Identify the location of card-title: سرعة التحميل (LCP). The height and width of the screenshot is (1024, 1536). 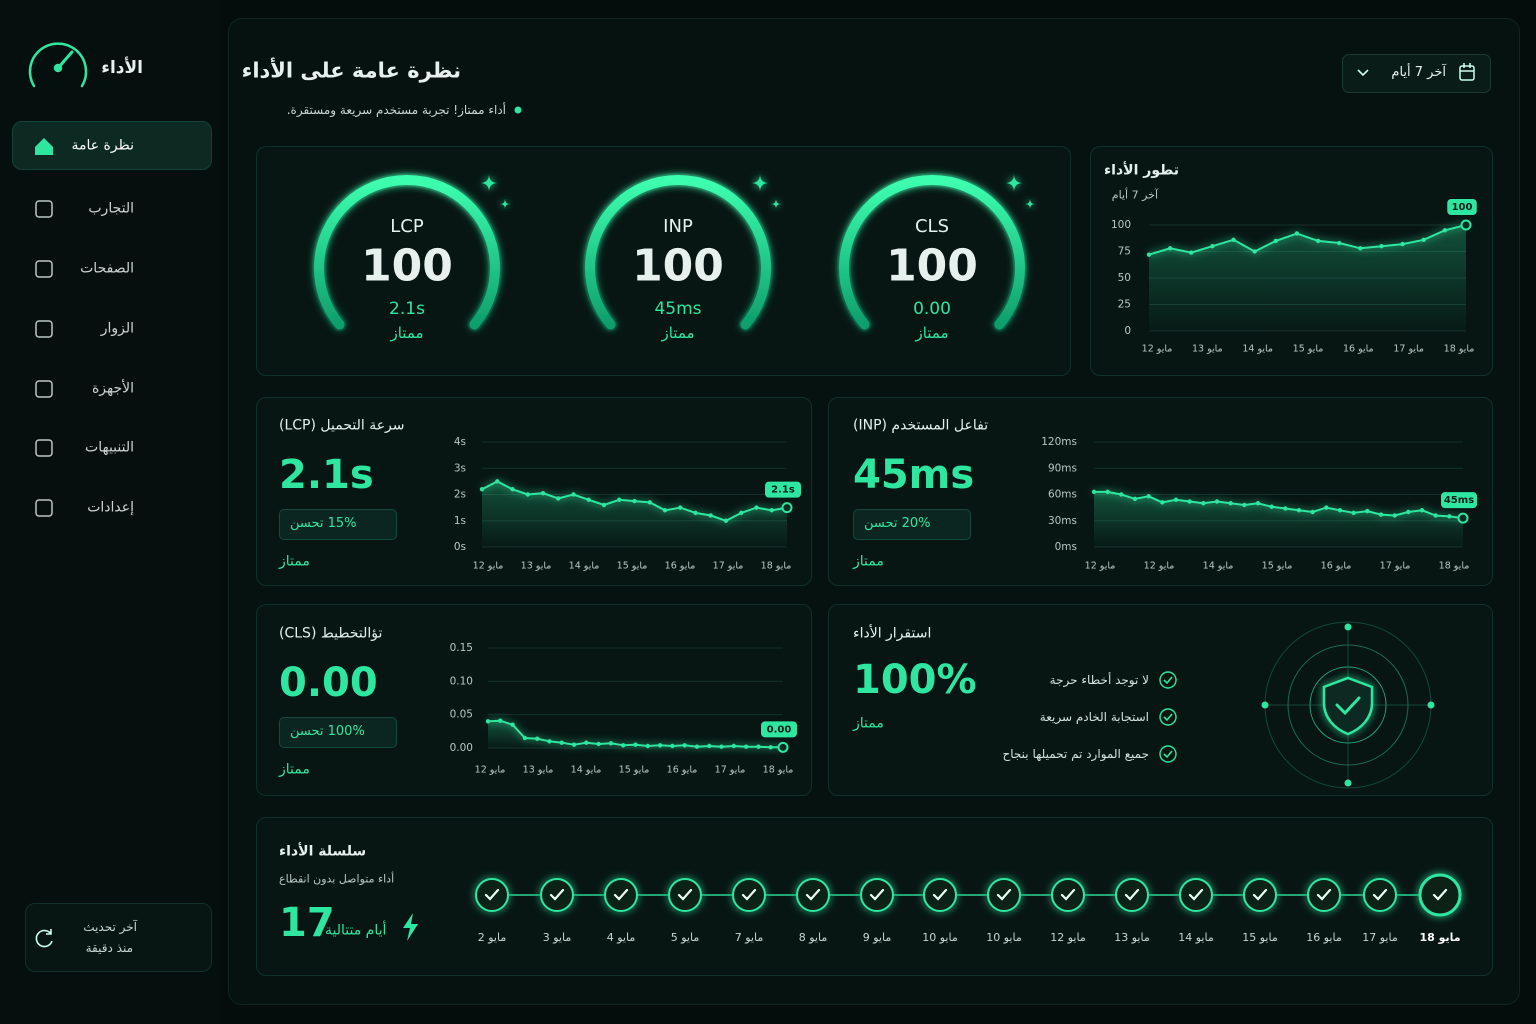
(342, 425).